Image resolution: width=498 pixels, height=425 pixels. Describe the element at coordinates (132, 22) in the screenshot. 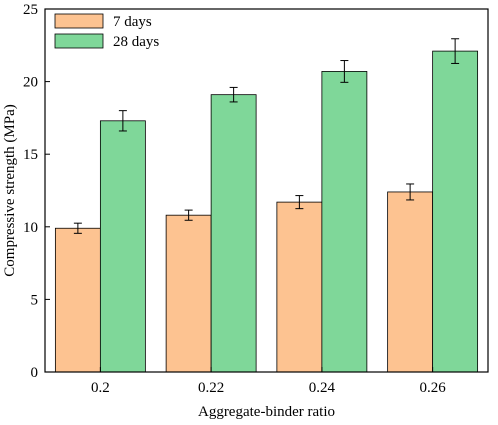

I see `legend-label-7-days: 7 days` at that location.